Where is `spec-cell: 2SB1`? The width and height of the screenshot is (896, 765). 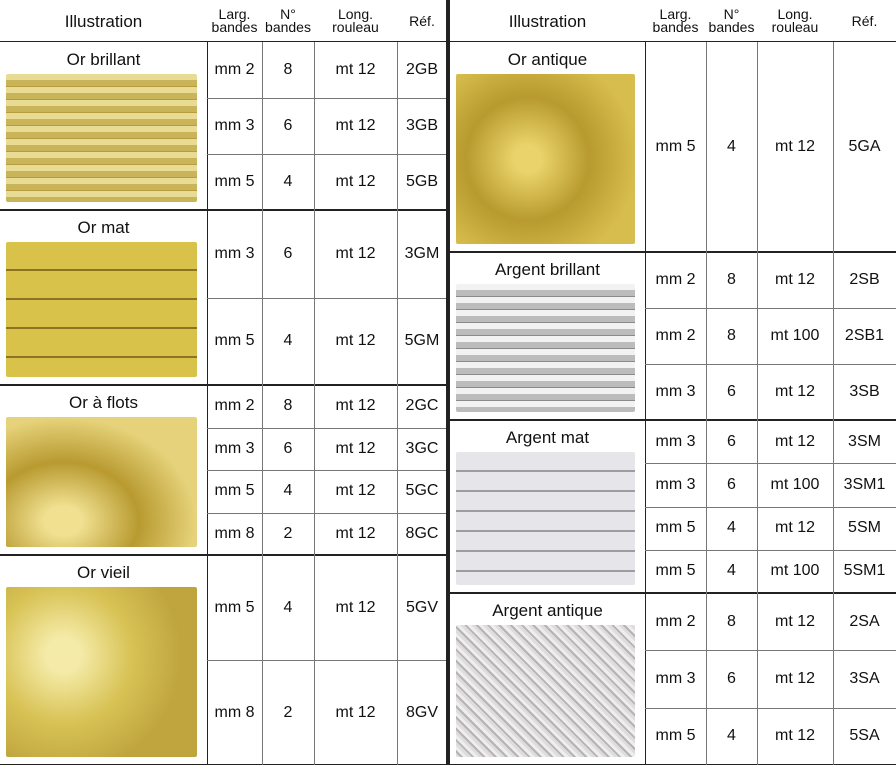 spec-cell: 2SB1 is located at coordinates (864, 335).